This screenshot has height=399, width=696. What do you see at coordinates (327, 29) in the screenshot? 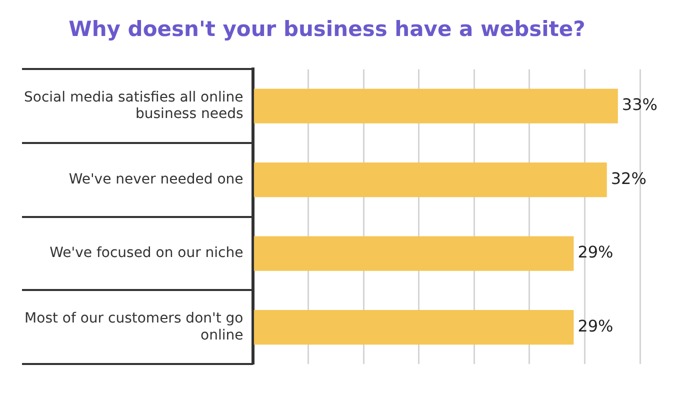
I see `chart-title: Why doesn't your business have a website?` at bounding box center [327, 29].